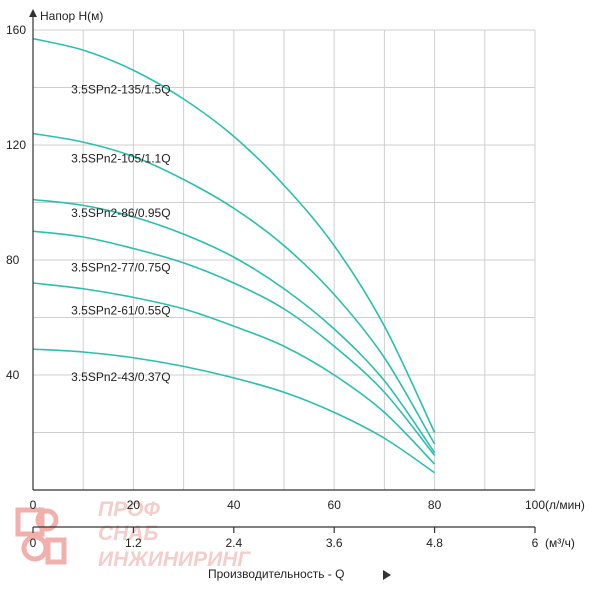  Describe the element at coordinates (133, 543) in the screenshot. I see `x-tick-label-bottom: 1.2` at that location.